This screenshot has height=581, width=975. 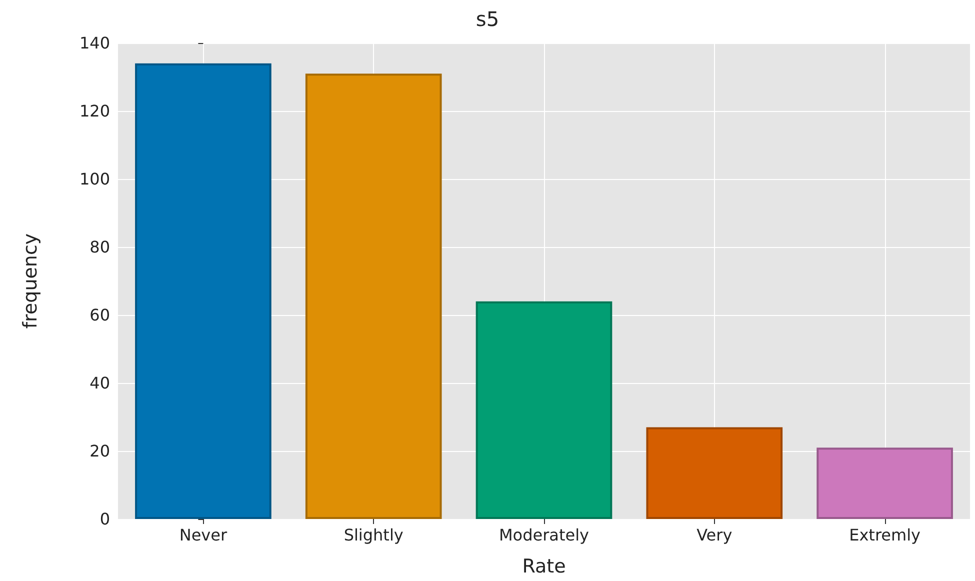 What do you see at coordinates (94, 179) in the screenshot?
I see `y-tick-label: 100` at bounding box center [94, 179].